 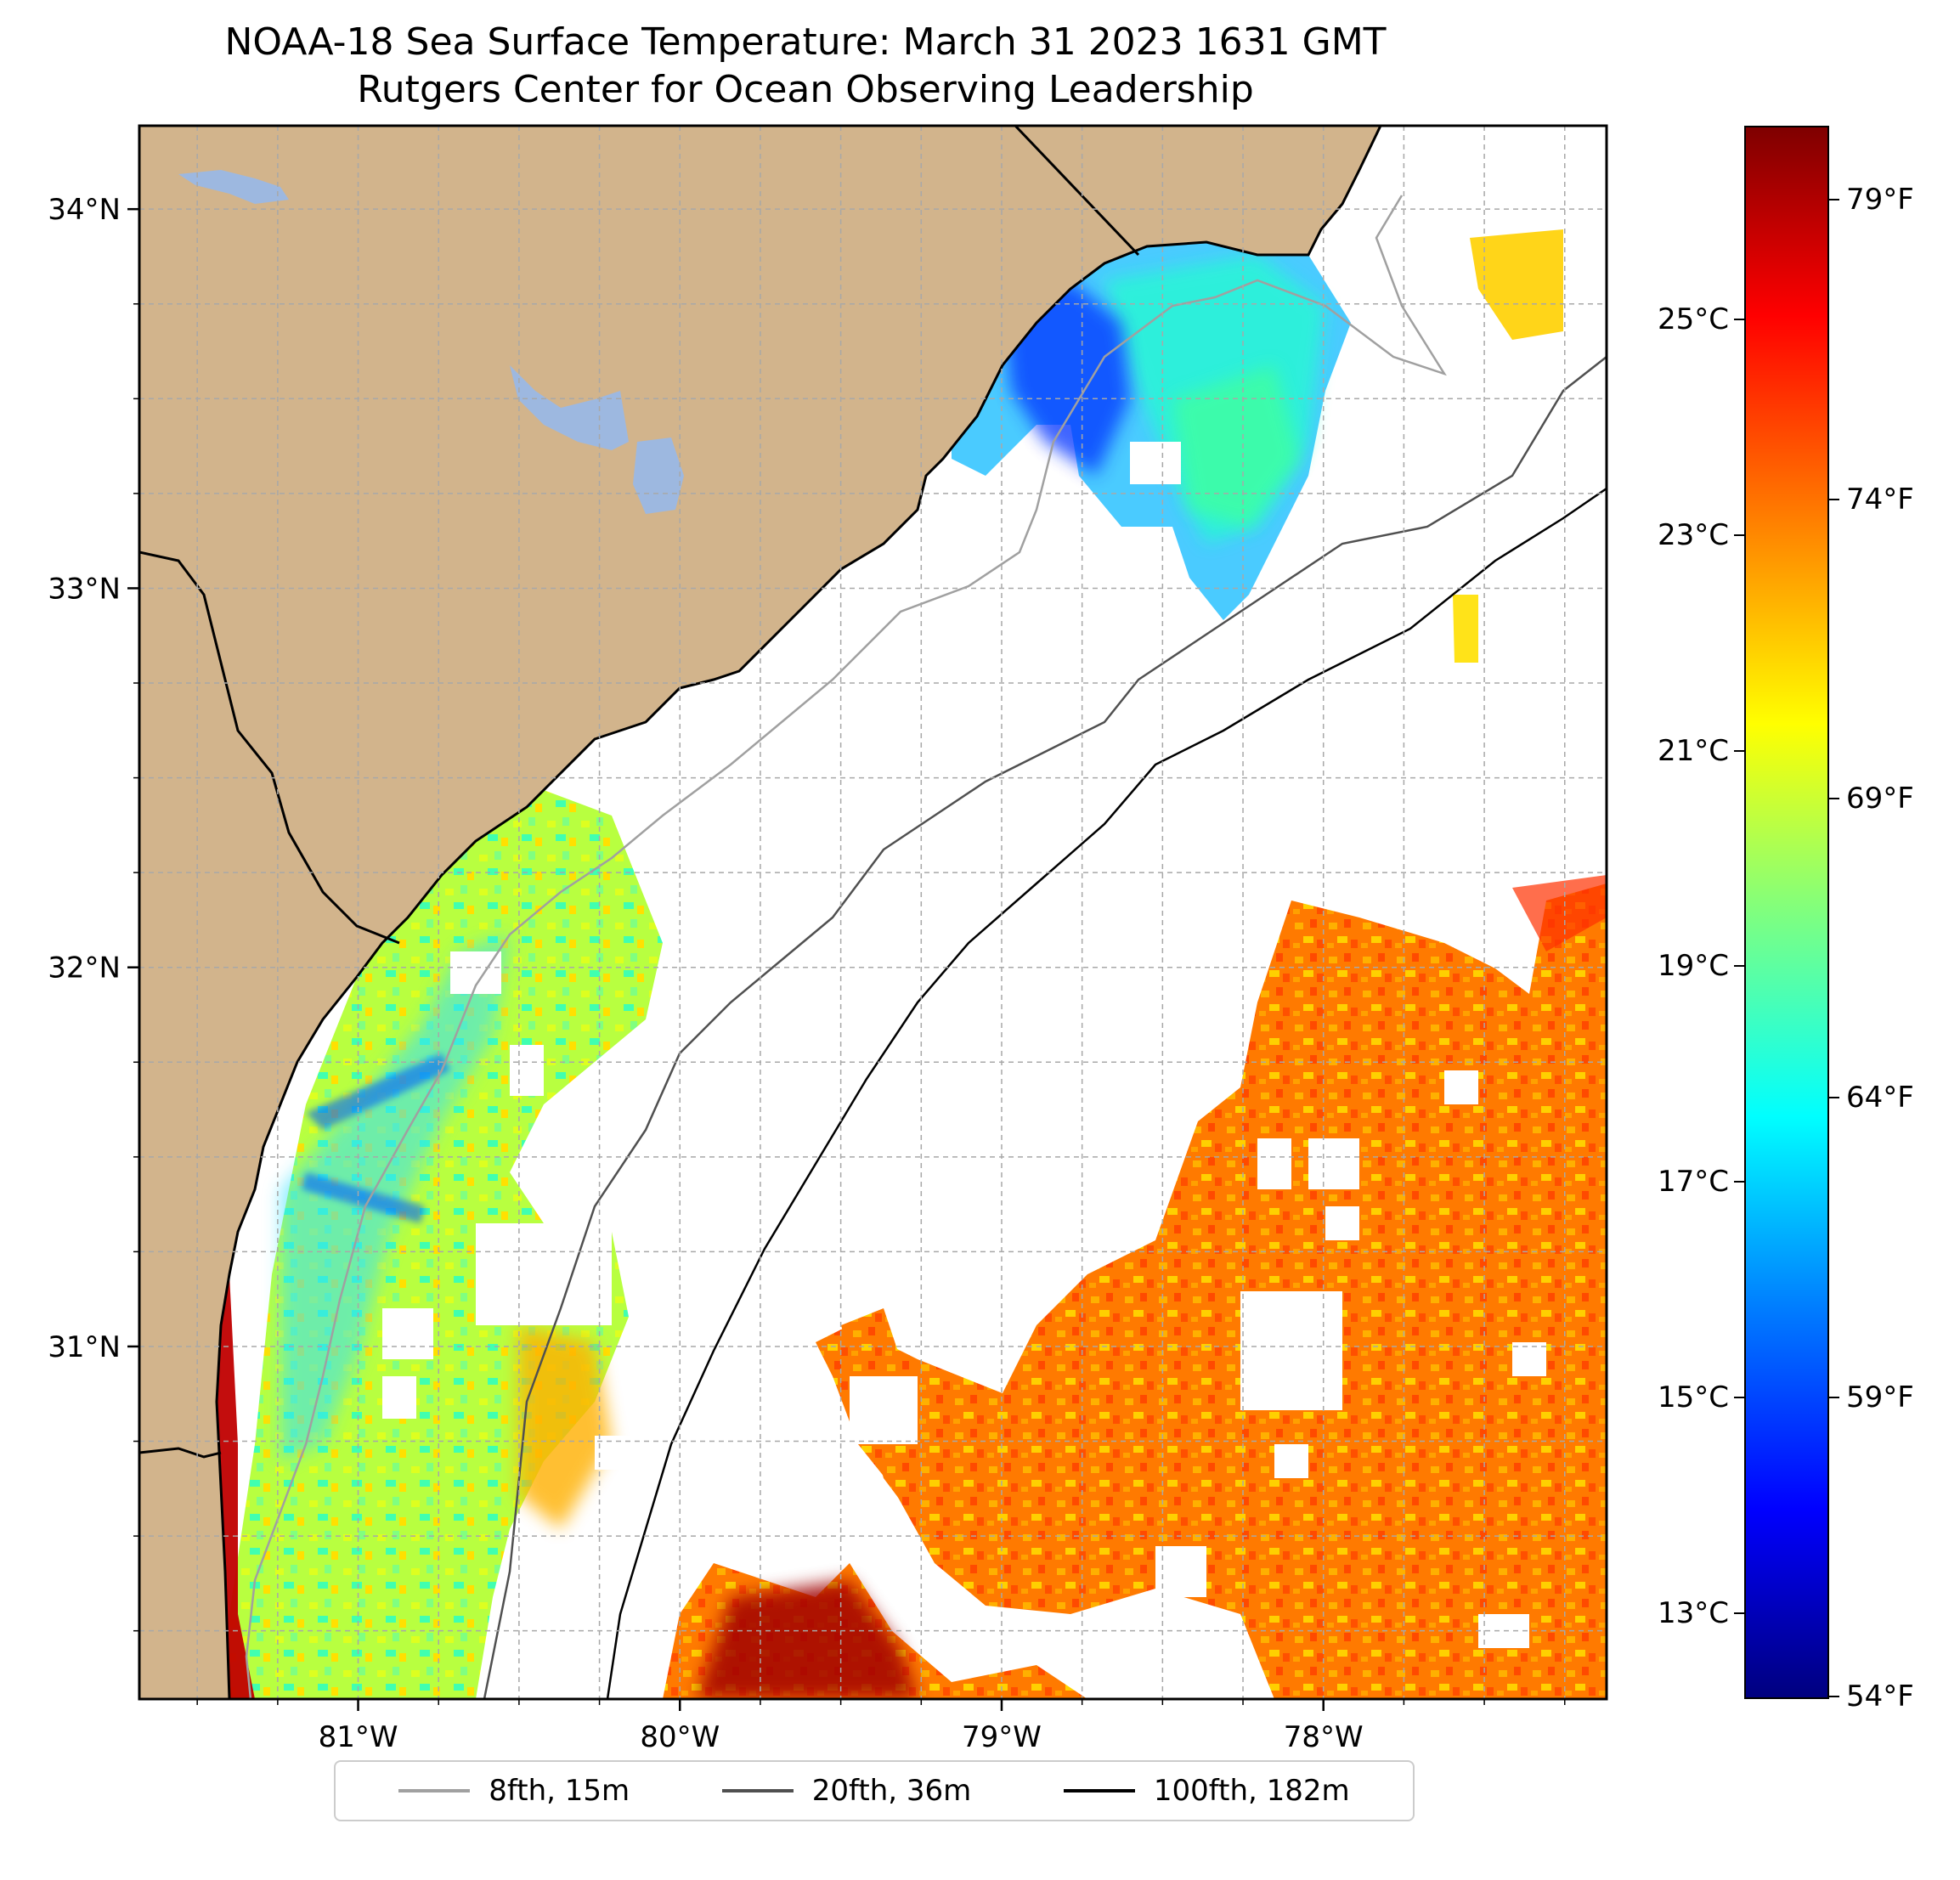 I want to click on isobath-legend: 8fth, 15m 20fth, 36m 100fth, 182m, so click(x=875, y=1790).